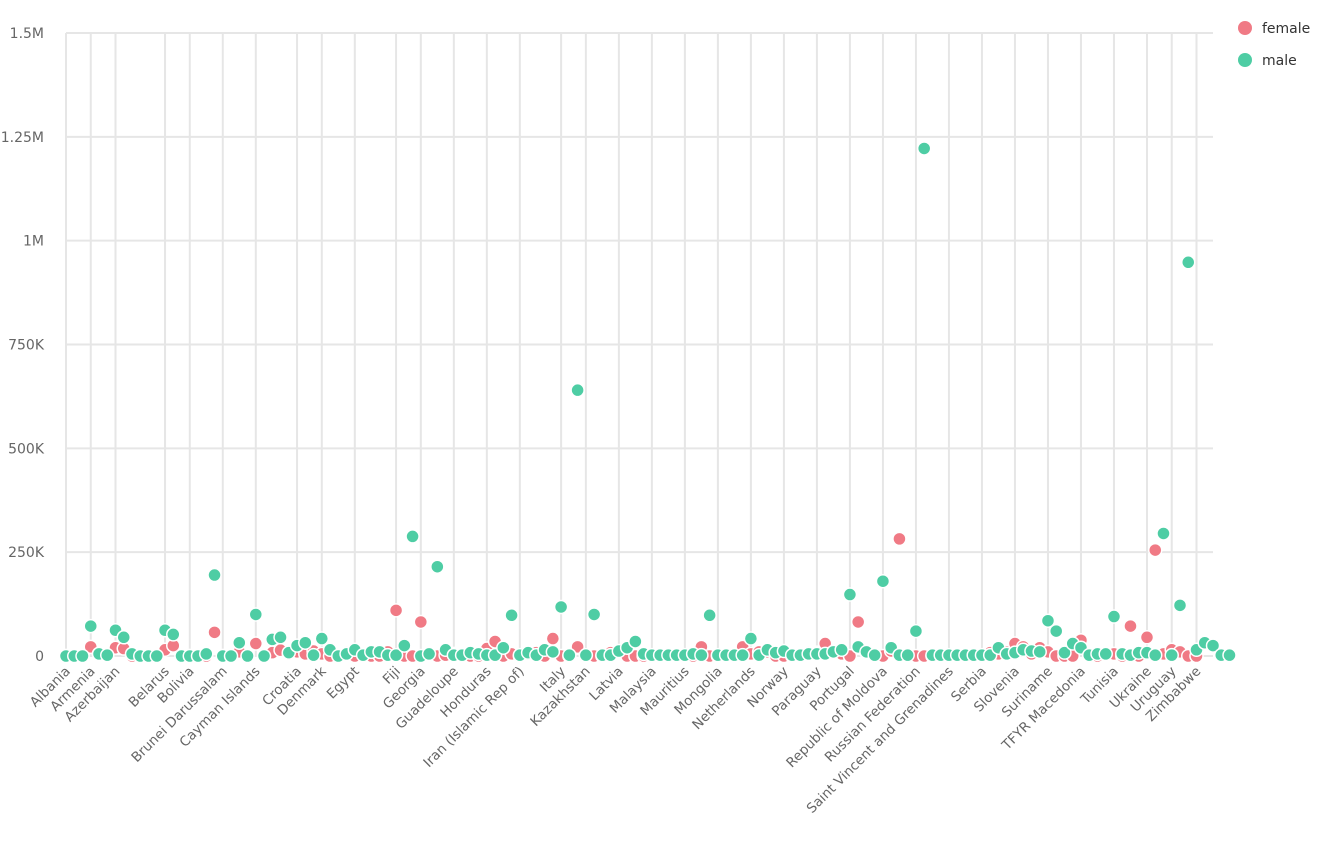 This screenshot has width=1332, height=850. What do you see at coordinates (26, 449) in the screenshot?
I see `y-tick-label: 500K` at bounding box center [26, 449].